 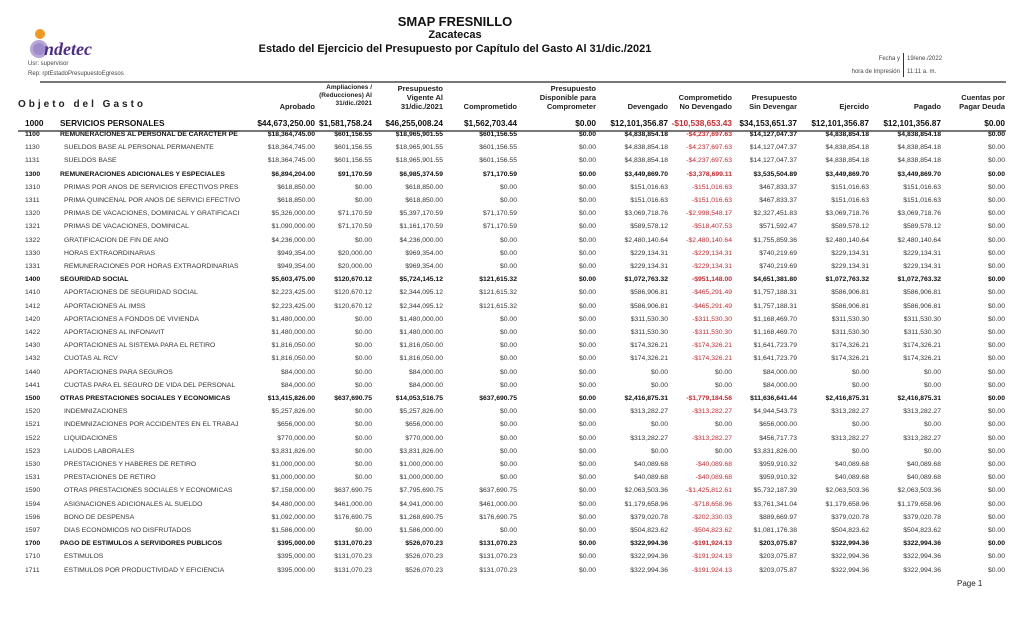 What do you see at coordinates (983, 97) in the screenshot?
I see `column-header-line: Cuentas por` at bounding box center [983, 97].